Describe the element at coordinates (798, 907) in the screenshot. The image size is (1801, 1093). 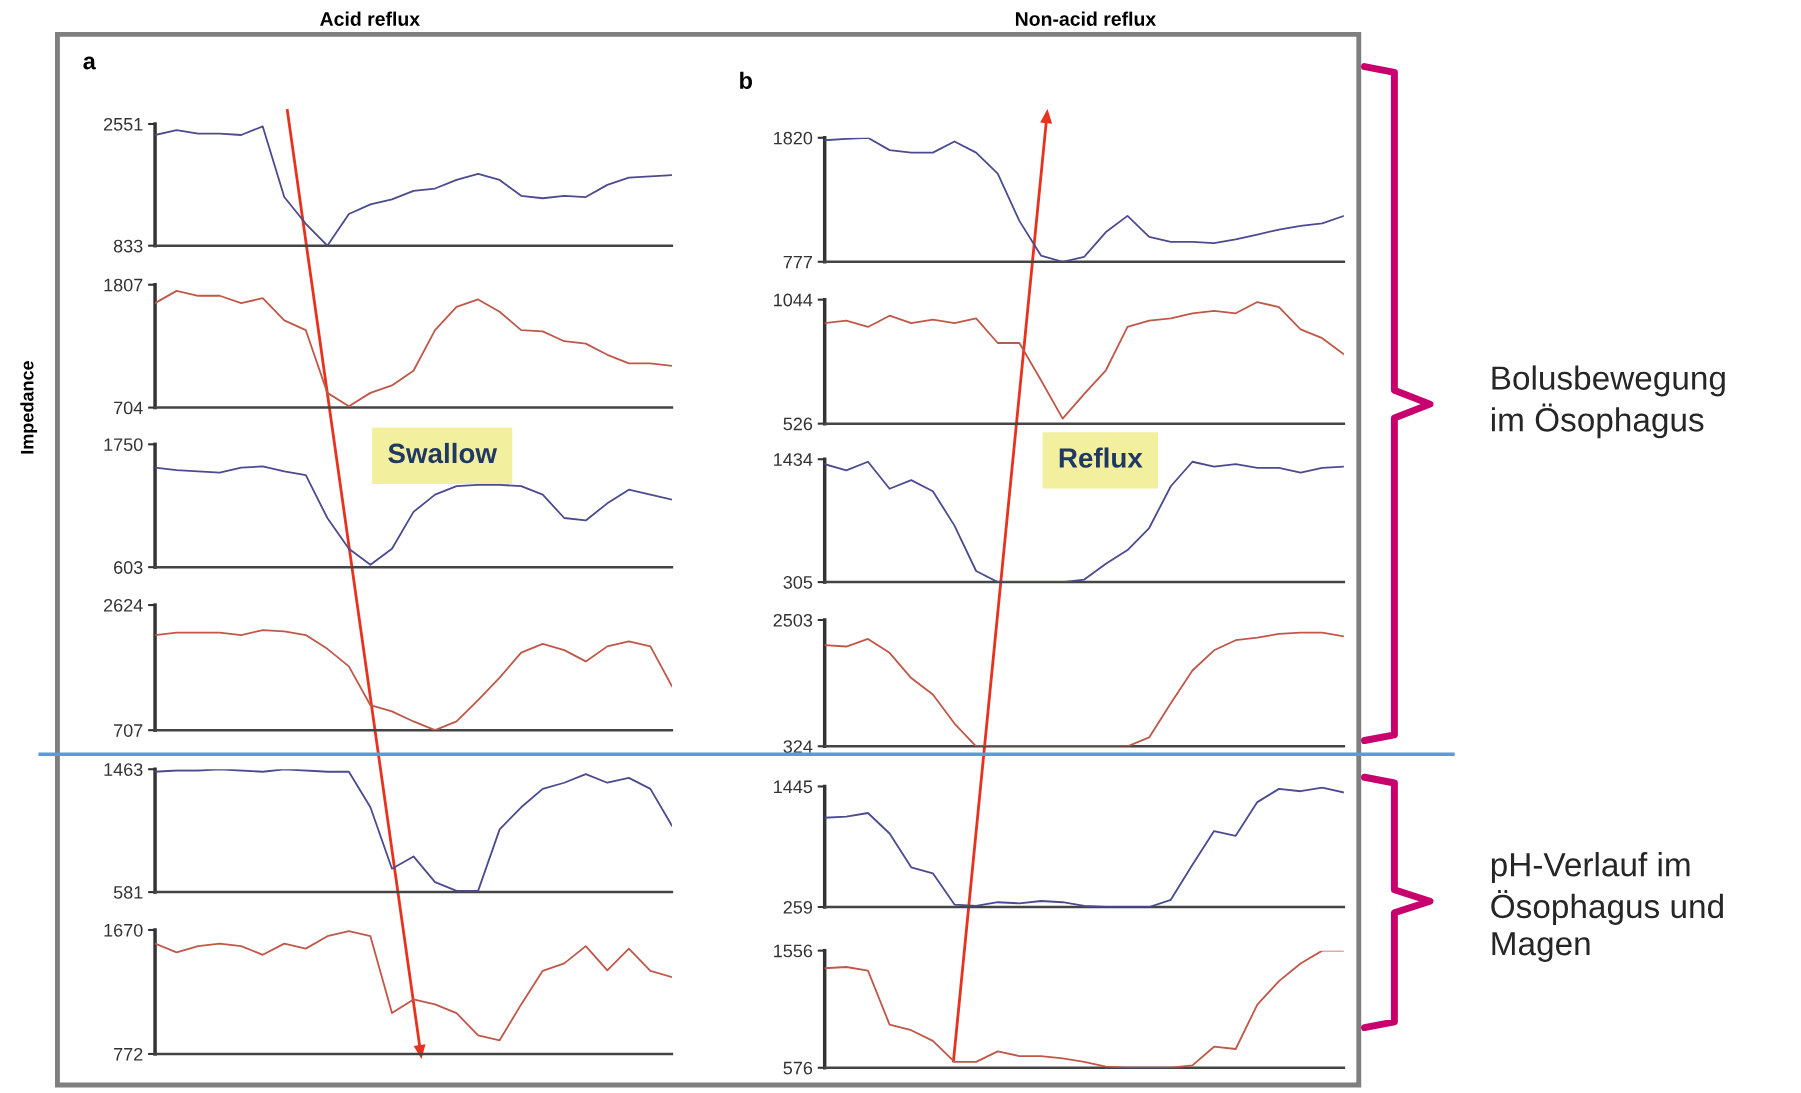
I see `y-tick-label: 259` at that location.